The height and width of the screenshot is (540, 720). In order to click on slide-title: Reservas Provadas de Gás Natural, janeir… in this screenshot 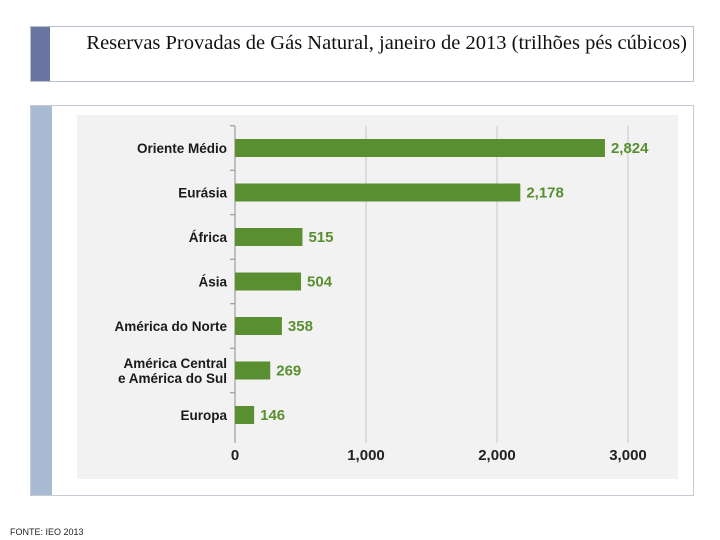, I will do `click(386, 43)`.